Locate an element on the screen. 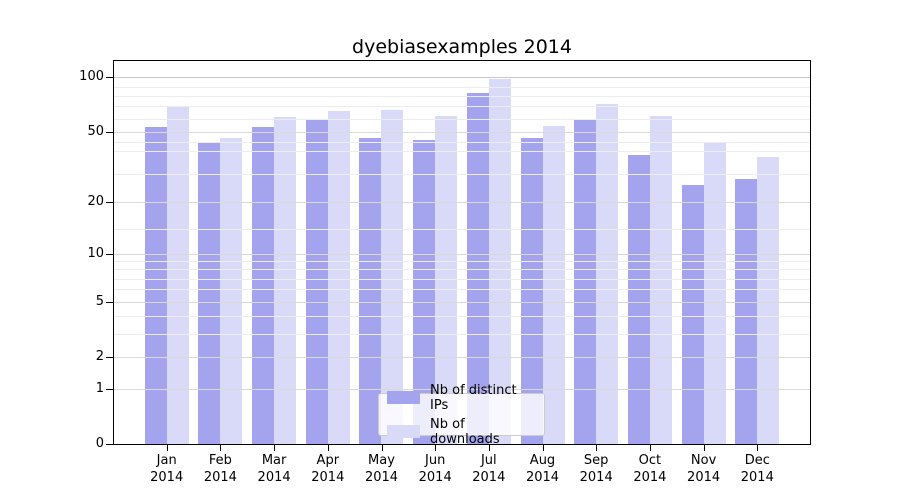 This screenshot has height=500, width=900. bar-downloads-jun is located at coordinates (446, 280).